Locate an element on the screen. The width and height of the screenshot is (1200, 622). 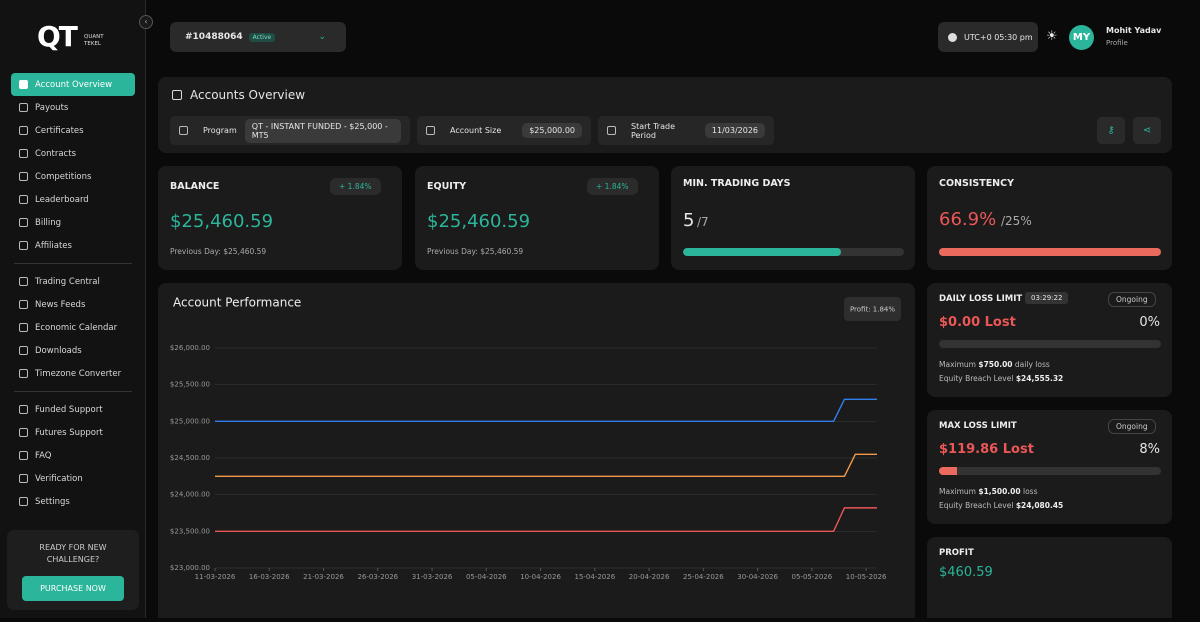
breach: Equity Breach Level $24,555.32 is located at coordinates (1001, 378).